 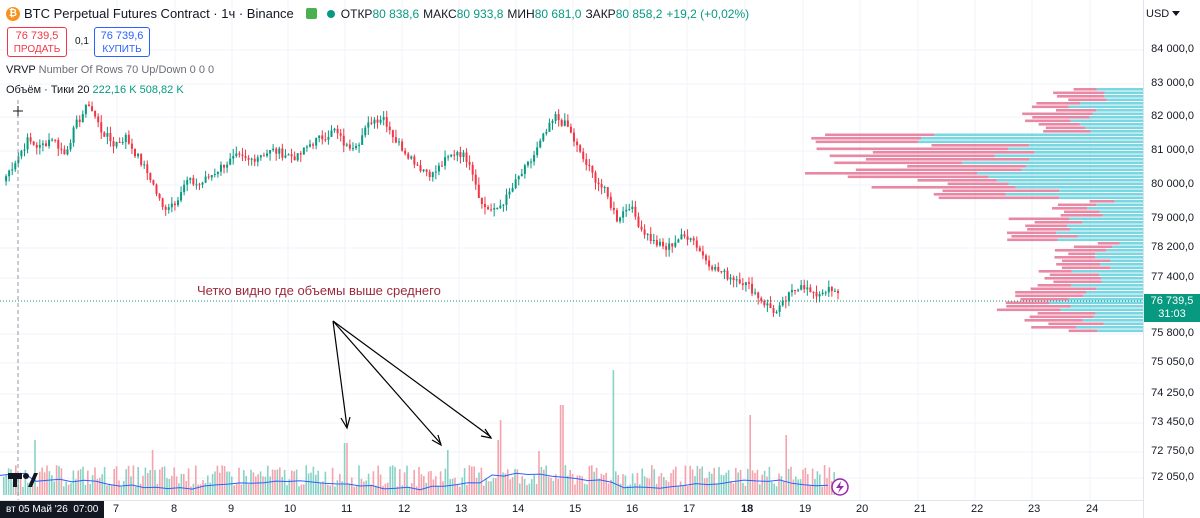 I want to click on sell-button: 76 739,5 ПРОДАТЬ, so click(x=37, y=42).